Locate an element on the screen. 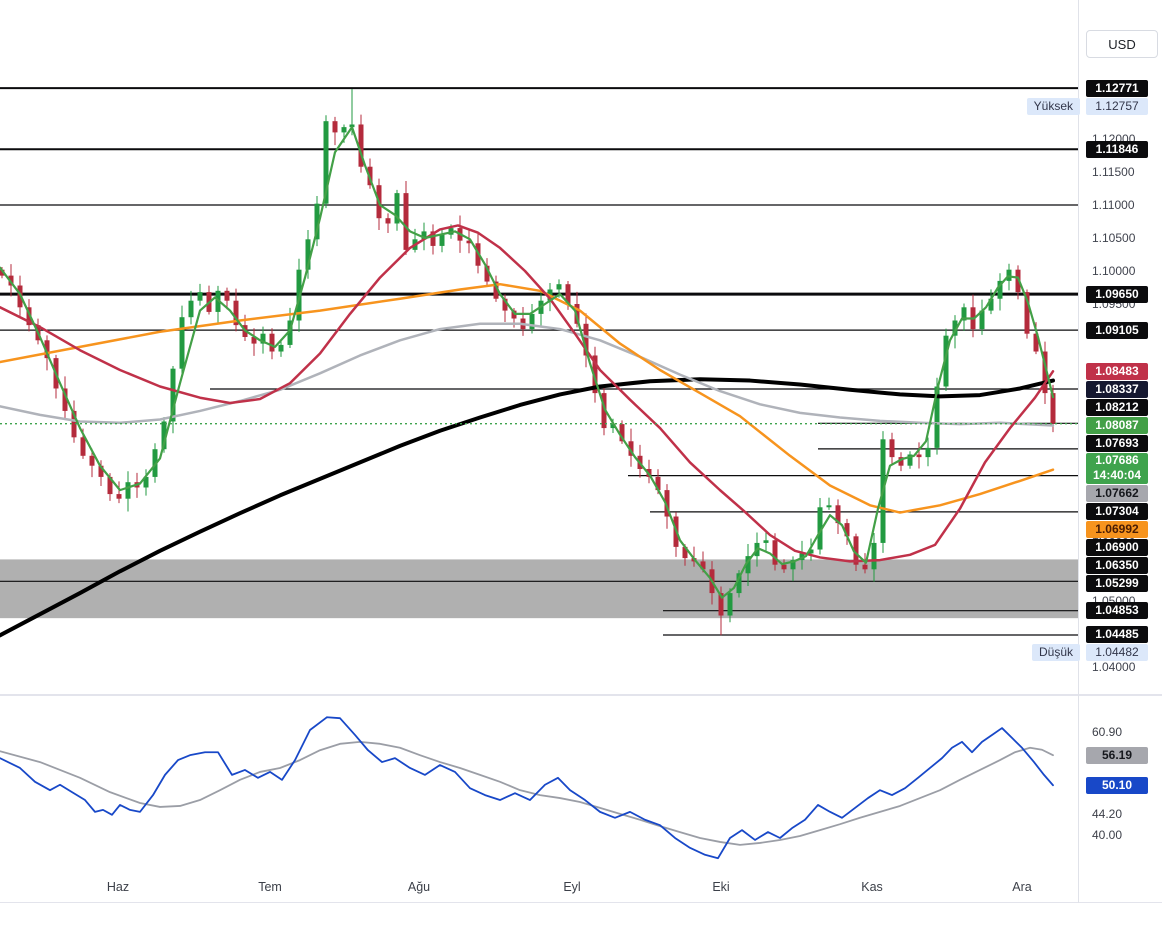 This screenshot has width=1162, height=939. price-level-badge: 1.09105 is located at coordinates (1117, 330).